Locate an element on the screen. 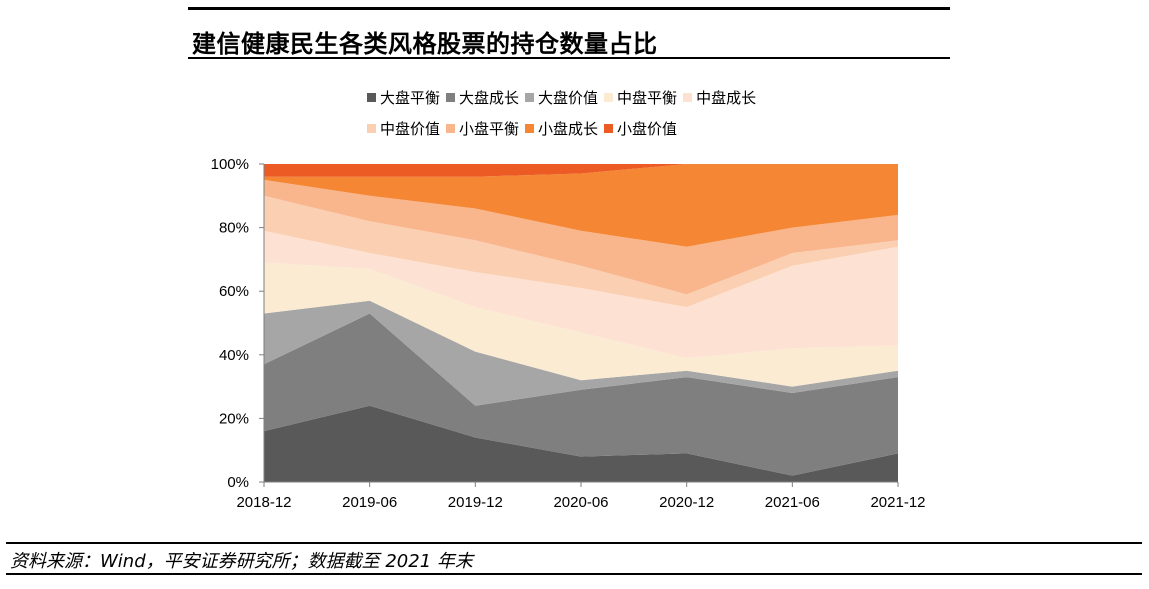  x-tick-label: 2021-12 is located at coordinates (897, 502).